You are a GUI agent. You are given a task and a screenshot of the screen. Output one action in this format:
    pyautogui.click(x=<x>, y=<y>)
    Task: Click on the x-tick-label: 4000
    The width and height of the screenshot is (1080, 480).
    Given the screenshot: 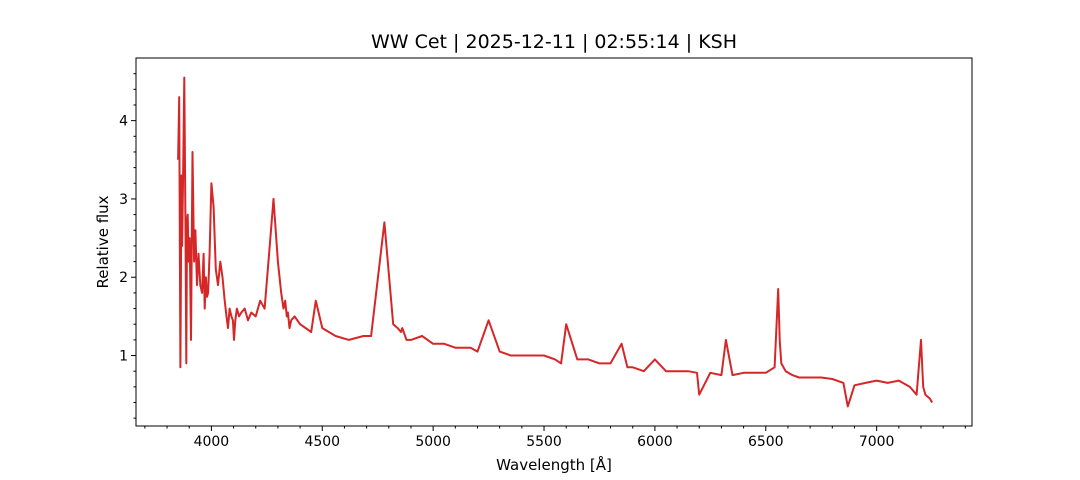 What is the action you would take?
    pyautogui.click(x=212, y=442)
    